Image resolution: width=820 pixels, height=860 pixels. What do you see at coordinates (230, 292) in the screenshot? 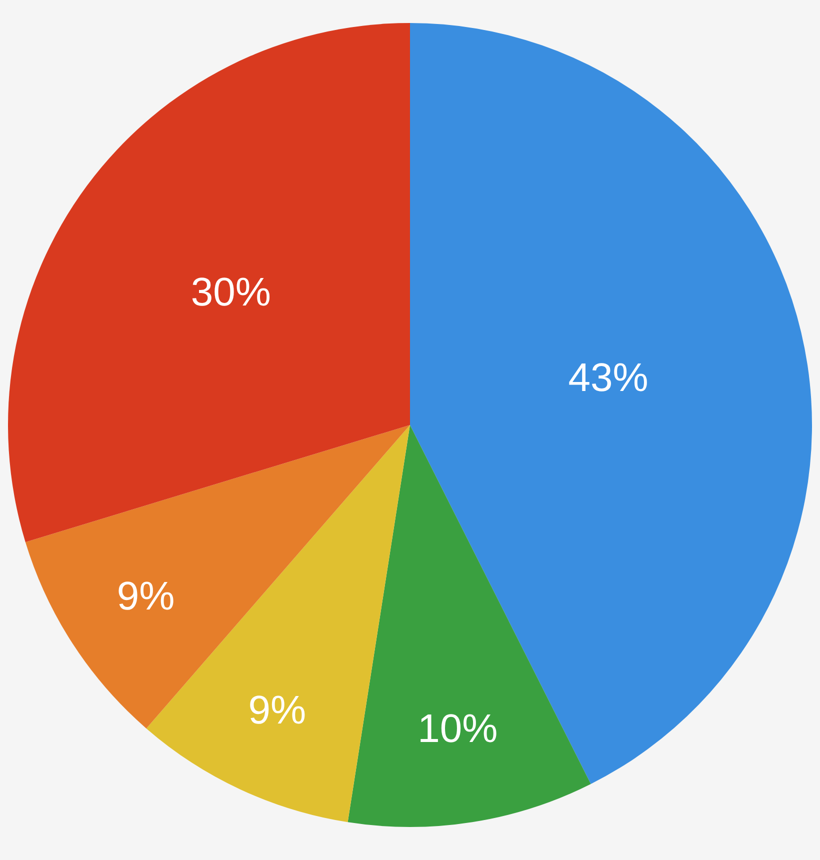
I see `data-label: 30%` at bounding box center [230, 292].